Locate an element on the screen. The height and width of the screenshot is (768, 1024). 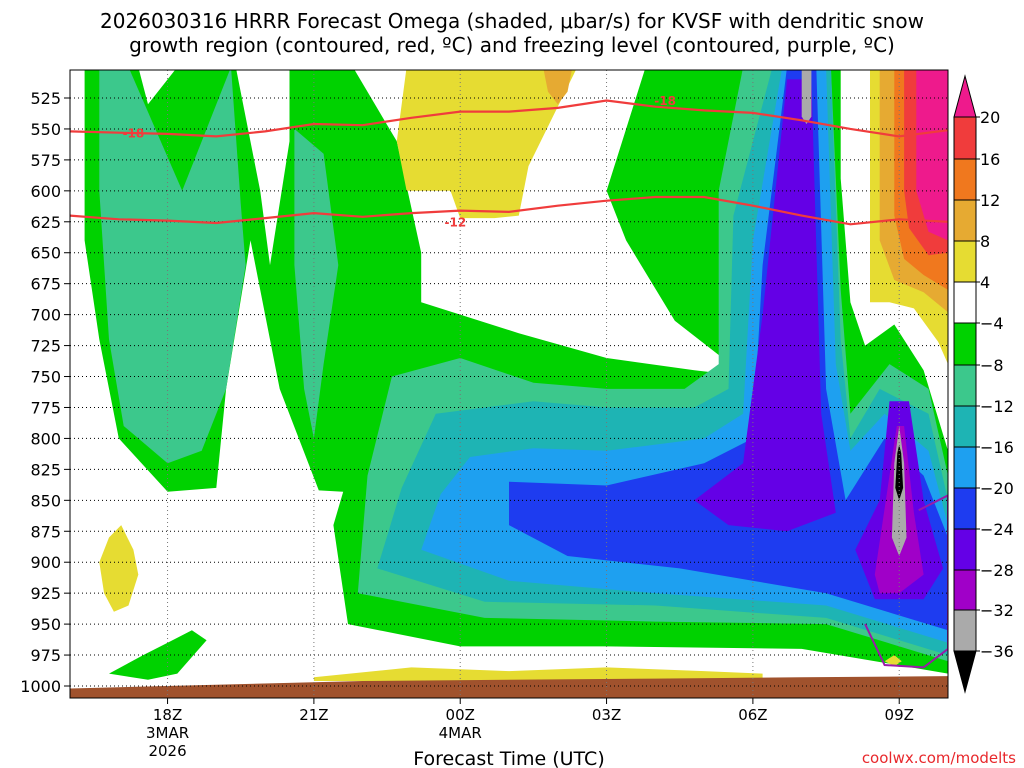
colorbar-swatch-p4 is located at coordinates (965, 261).